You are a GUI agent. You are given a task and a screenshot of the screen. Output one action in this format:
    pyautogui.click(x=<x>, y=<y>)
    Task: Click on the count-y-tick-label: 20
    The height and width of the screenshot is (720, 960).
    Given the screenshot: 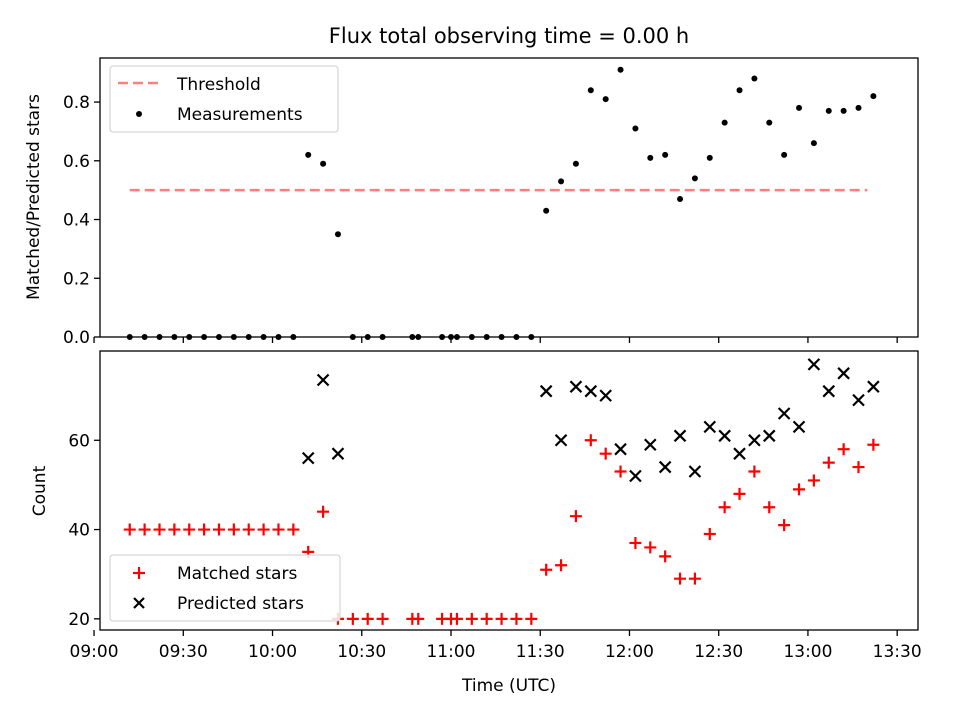 What is the action you would take?
    pyautogui.click(x=79, y=620)
    